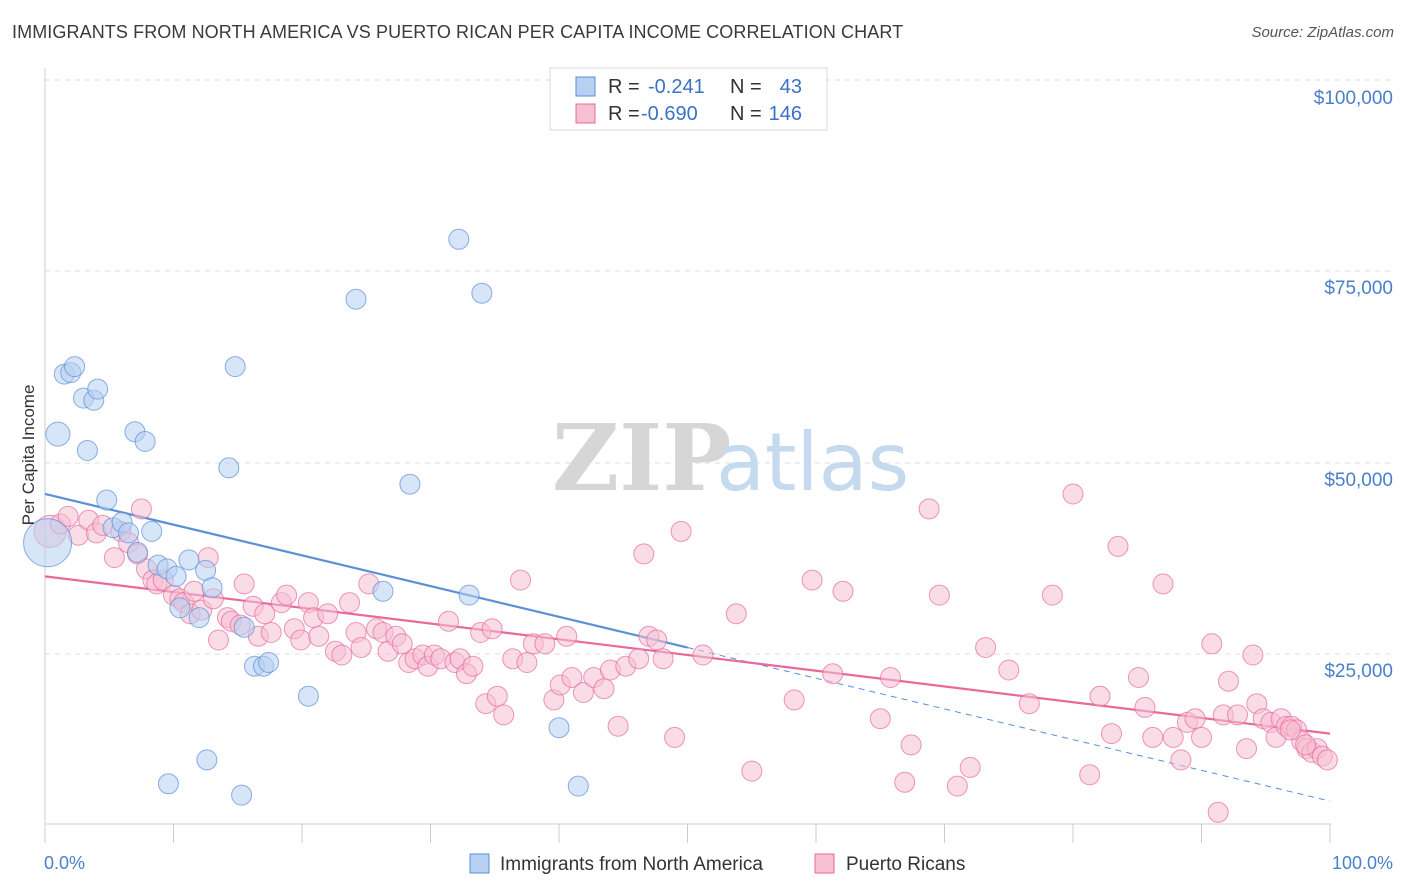  Describe the element at coordinates (585, 113) in the screenshot. I see `legend-swatch-pink` at that location.